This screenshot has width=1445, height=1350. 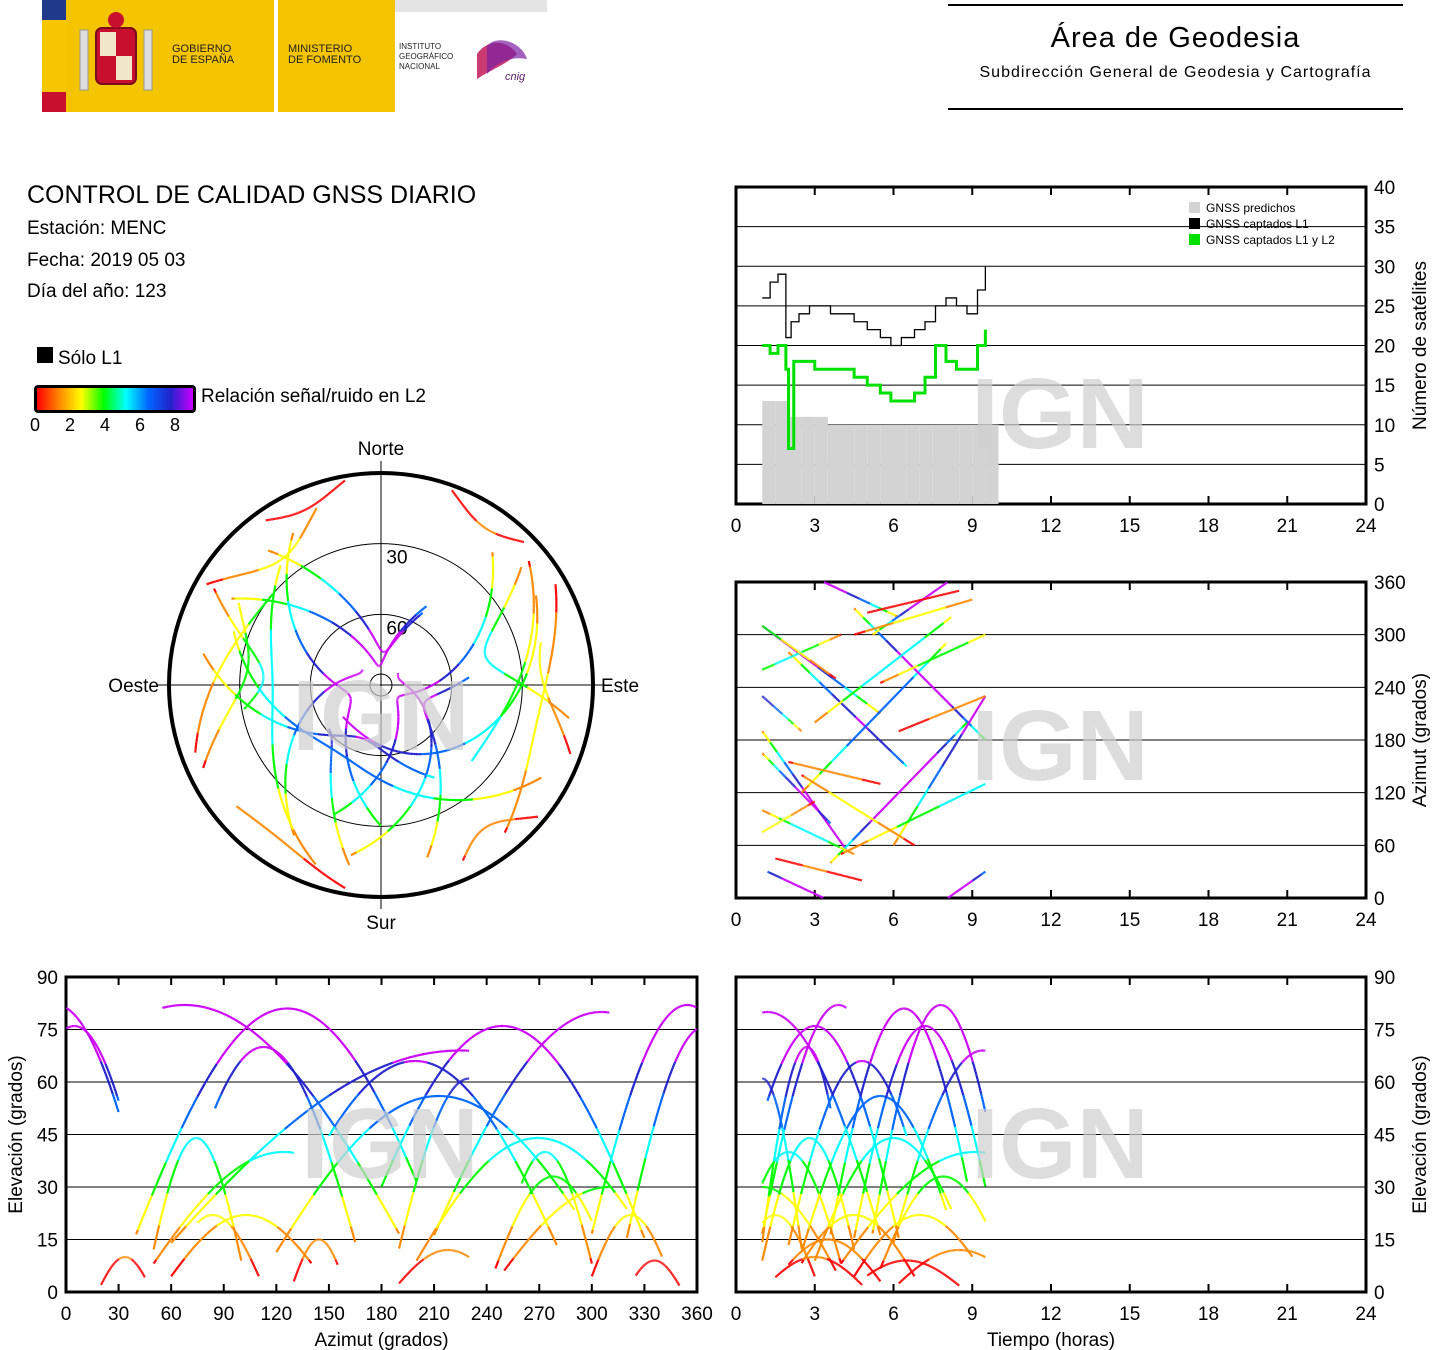 What do you see at coordinates (252, 195) in the screenshot?
I see `report-title: CONTROL DE CALIDAD GNSS DIARIO` at bounding box center [252, 195].